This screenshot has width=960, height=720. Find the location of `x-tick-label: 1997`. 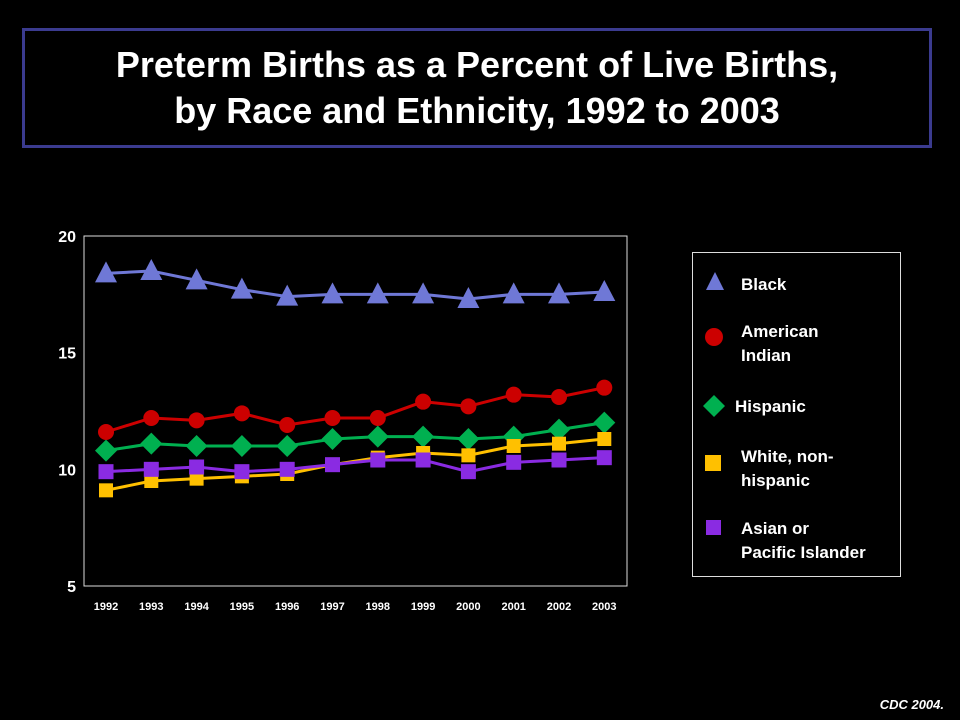

x-tick-label: 1997 is located at coordinates (332, 607).